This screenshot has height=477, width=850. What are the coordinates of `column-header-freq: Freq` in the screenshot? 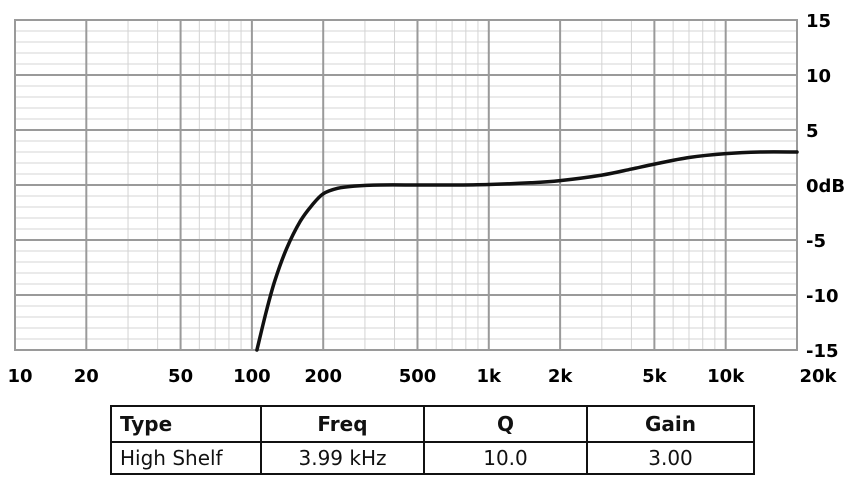 It's located at (342, 424).